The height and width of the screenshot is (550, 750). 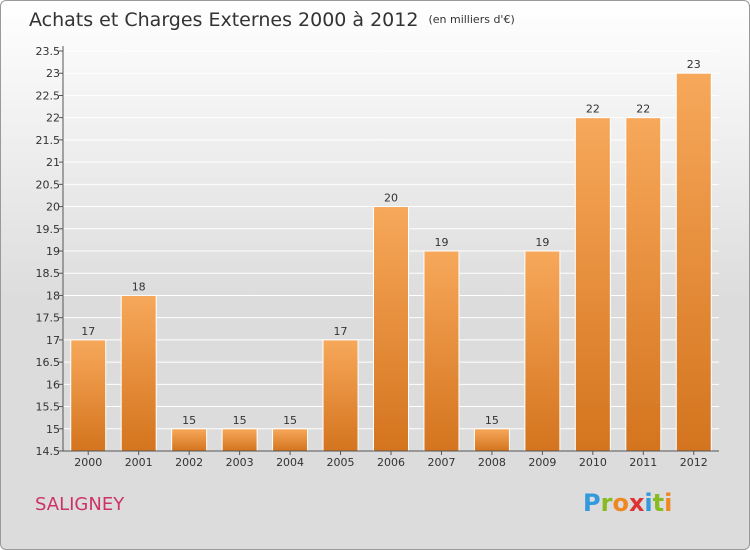 I want to click on chart-unit: (en milliers d'€), so click(x=471, y=19).